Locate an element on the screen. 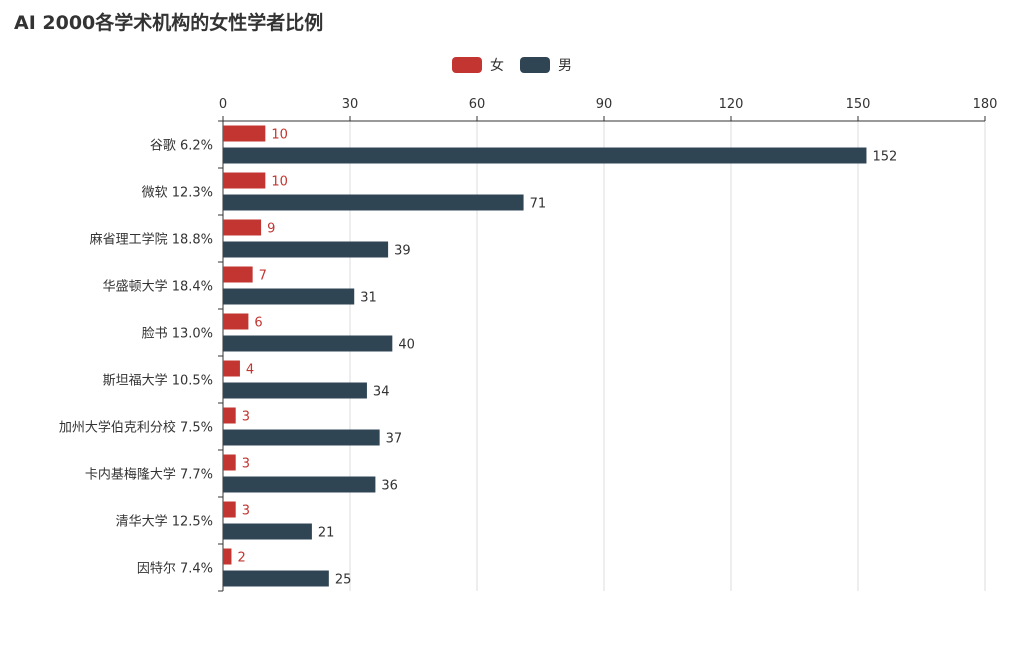 This screenshot has height=645, width=1024. legend-label-female: 女 is located at coordinates (497, 66).